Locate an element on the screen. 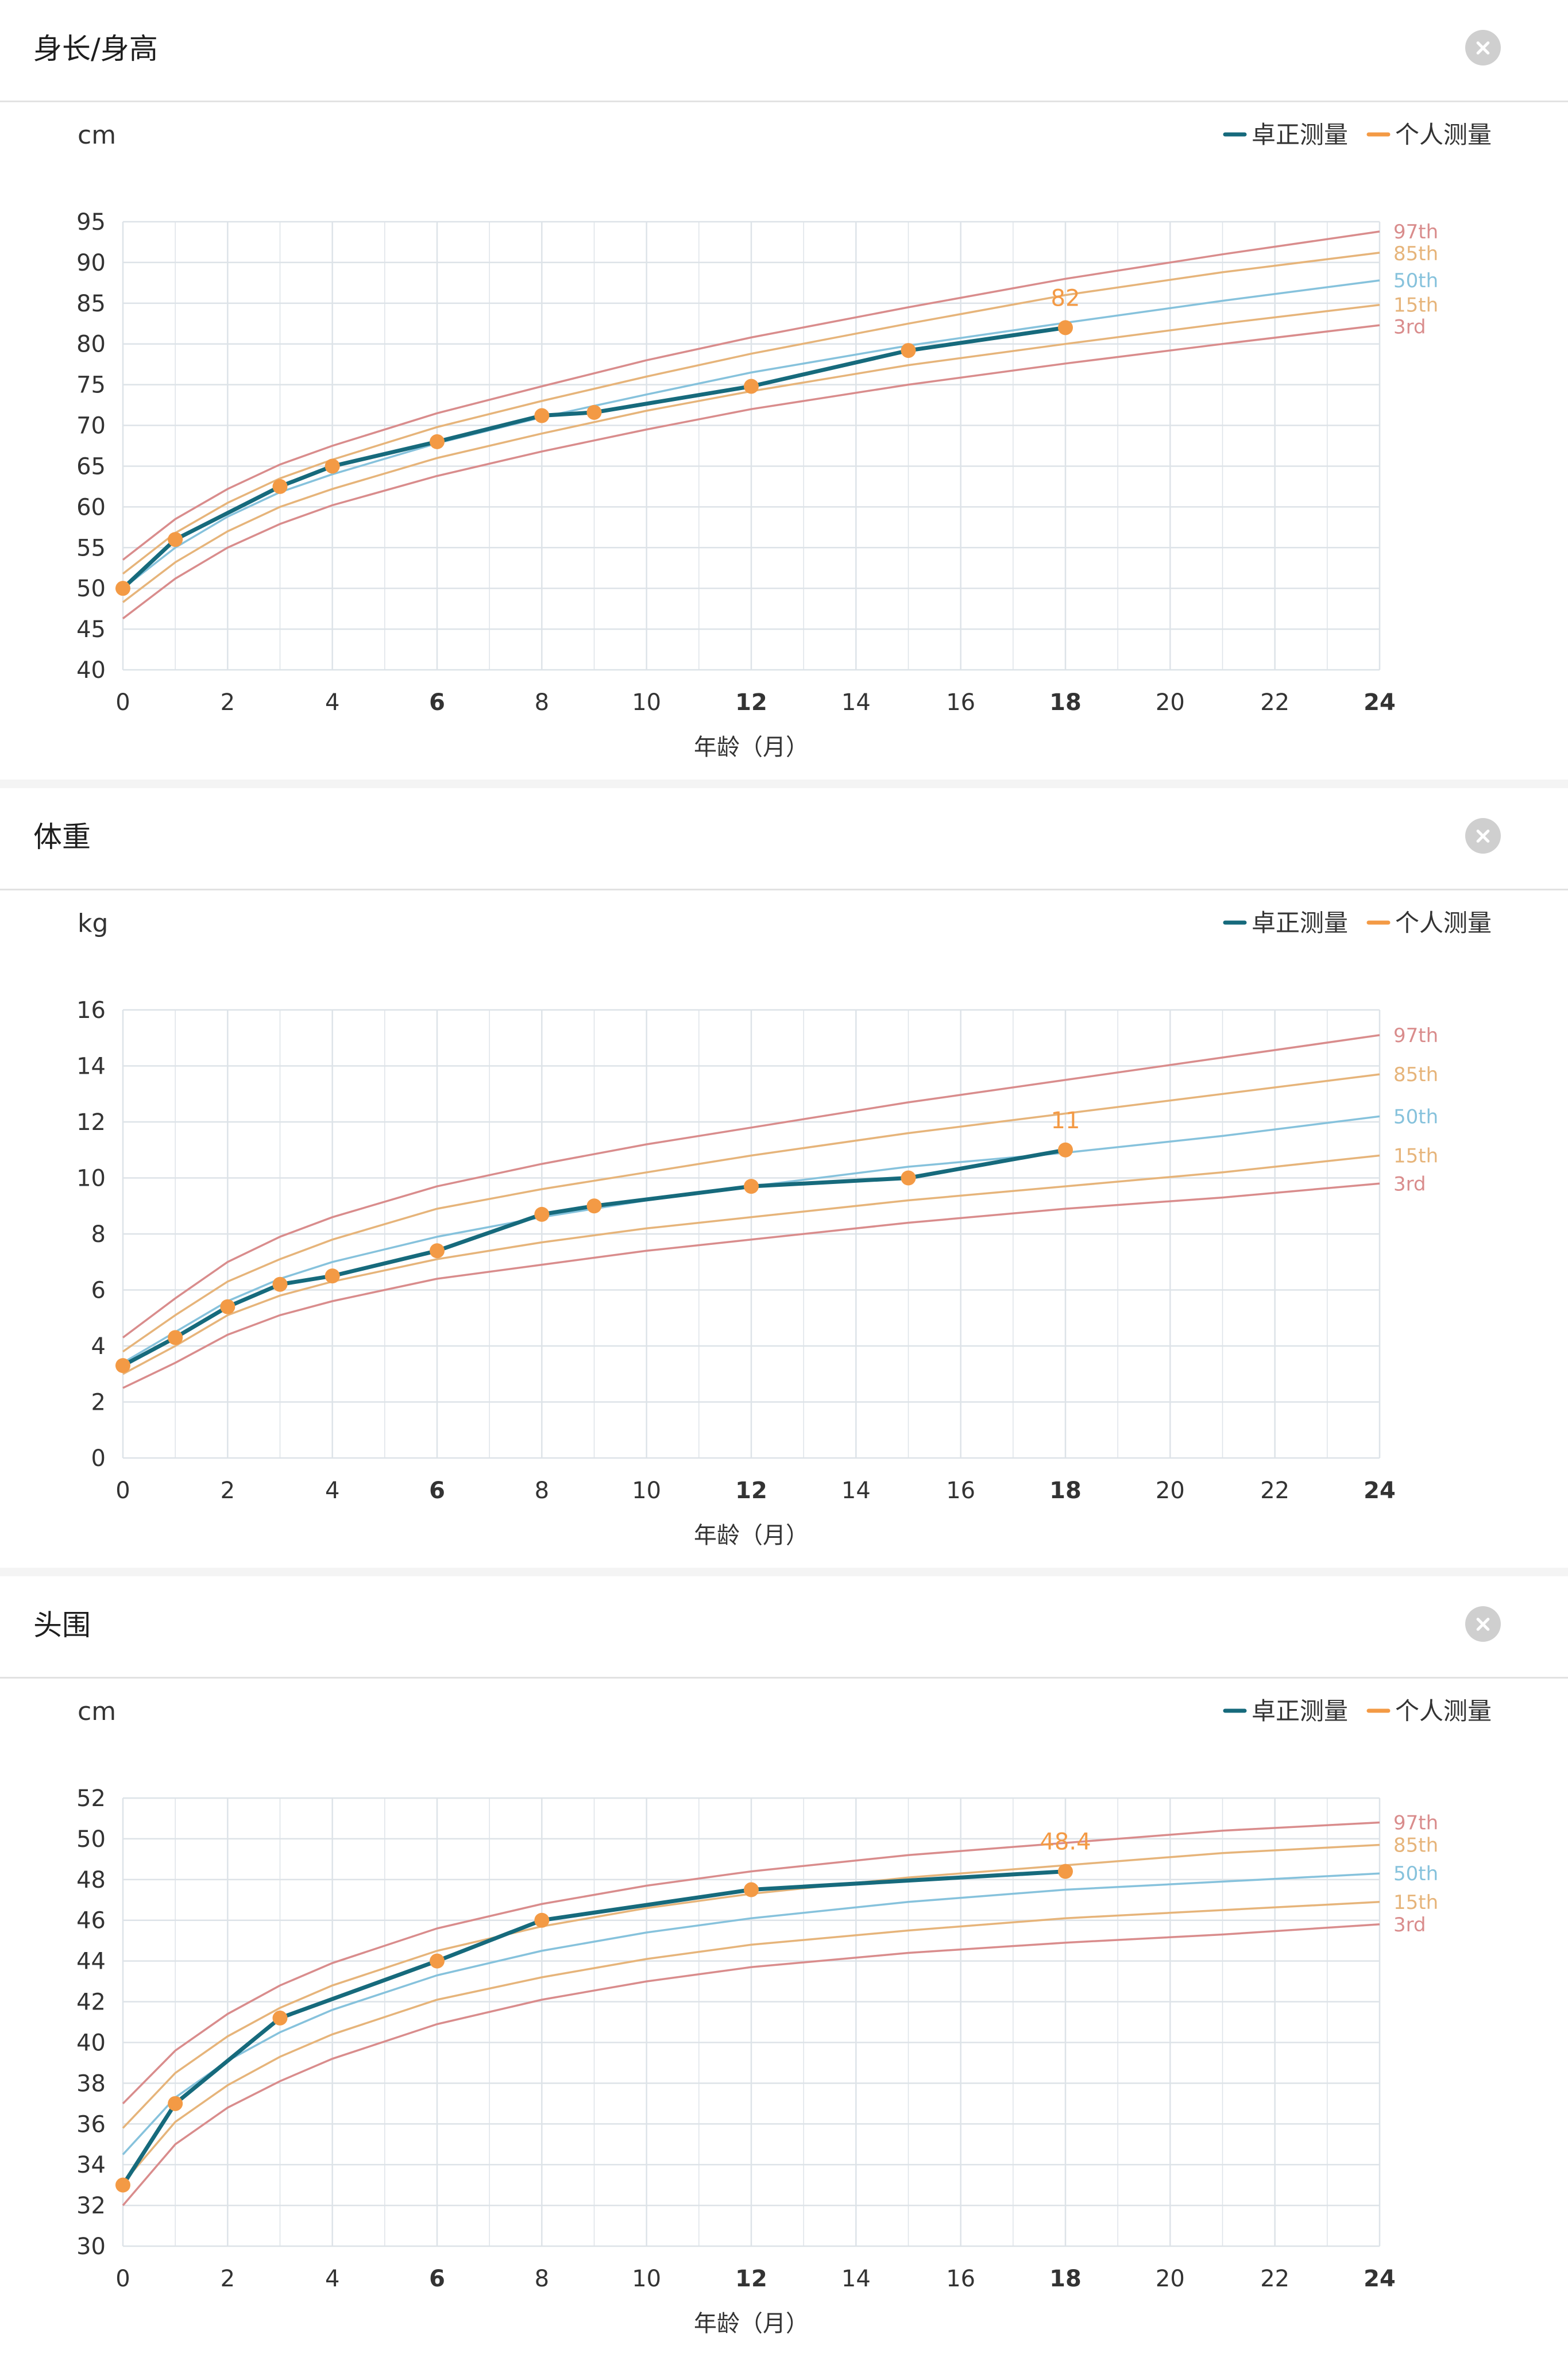 The height and width of the screenshot is (2353, 1568). y-tick-label: 48 is located at coordinates (91, 1880).